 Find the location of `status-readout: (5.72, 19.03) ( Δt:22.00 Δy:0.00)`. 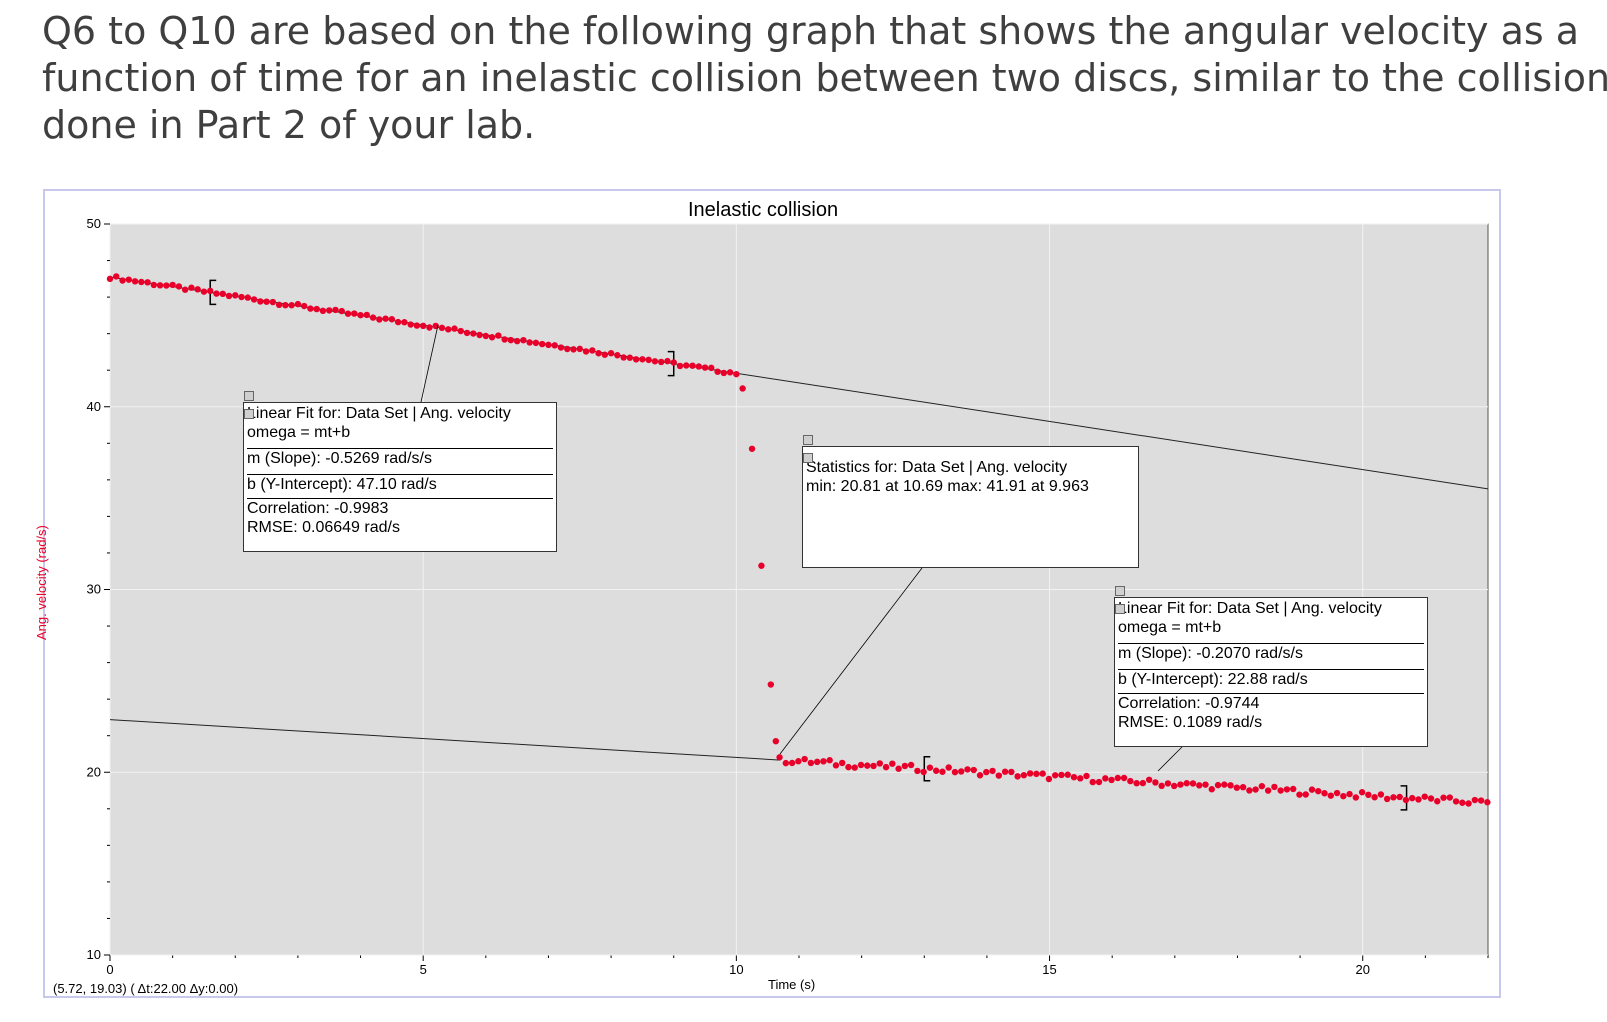

status-readout: (5.72, 19.03) ( Δt:22.00 Δy:0.00) is located at coordinates (146, 988).